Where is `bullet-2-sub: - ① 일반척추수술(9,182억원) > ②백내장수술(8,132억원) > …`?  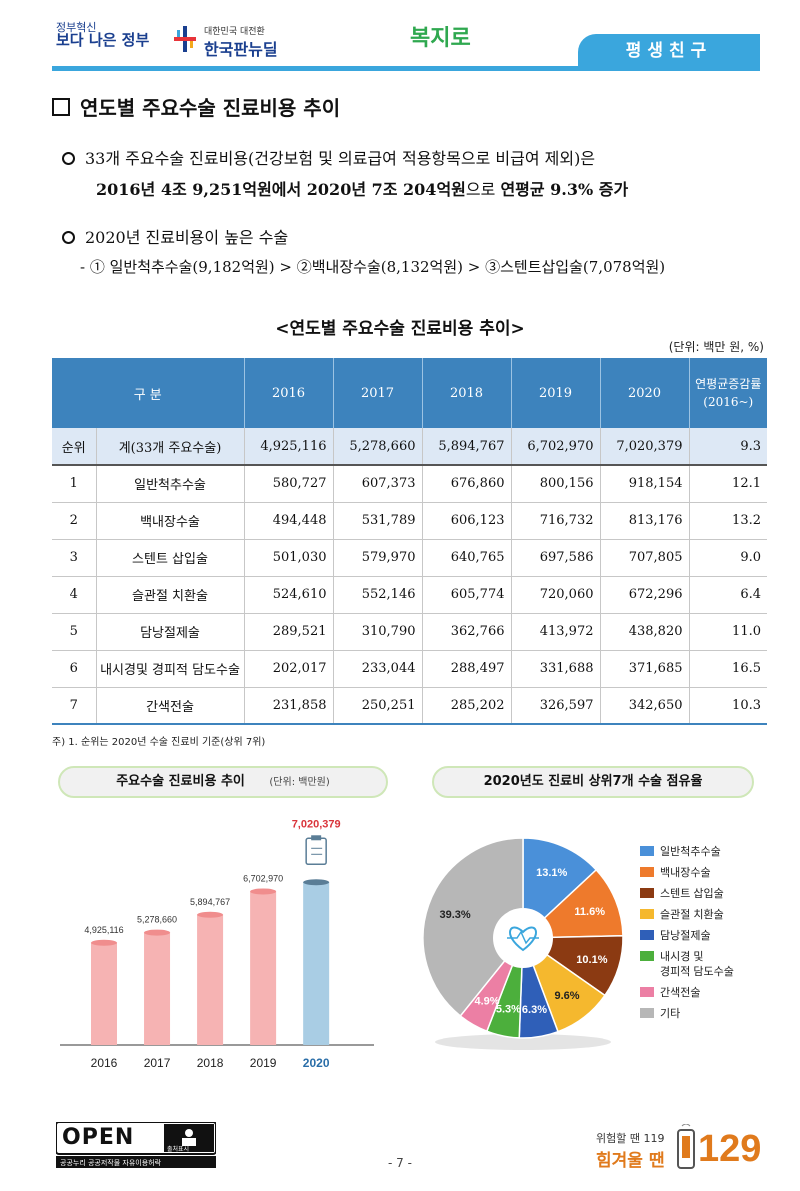
bullet-2-sub: - ① 일반척추수술(9,182억원) > ②백내장수술(8,132억원) > … is located at coordinates (373, 267).